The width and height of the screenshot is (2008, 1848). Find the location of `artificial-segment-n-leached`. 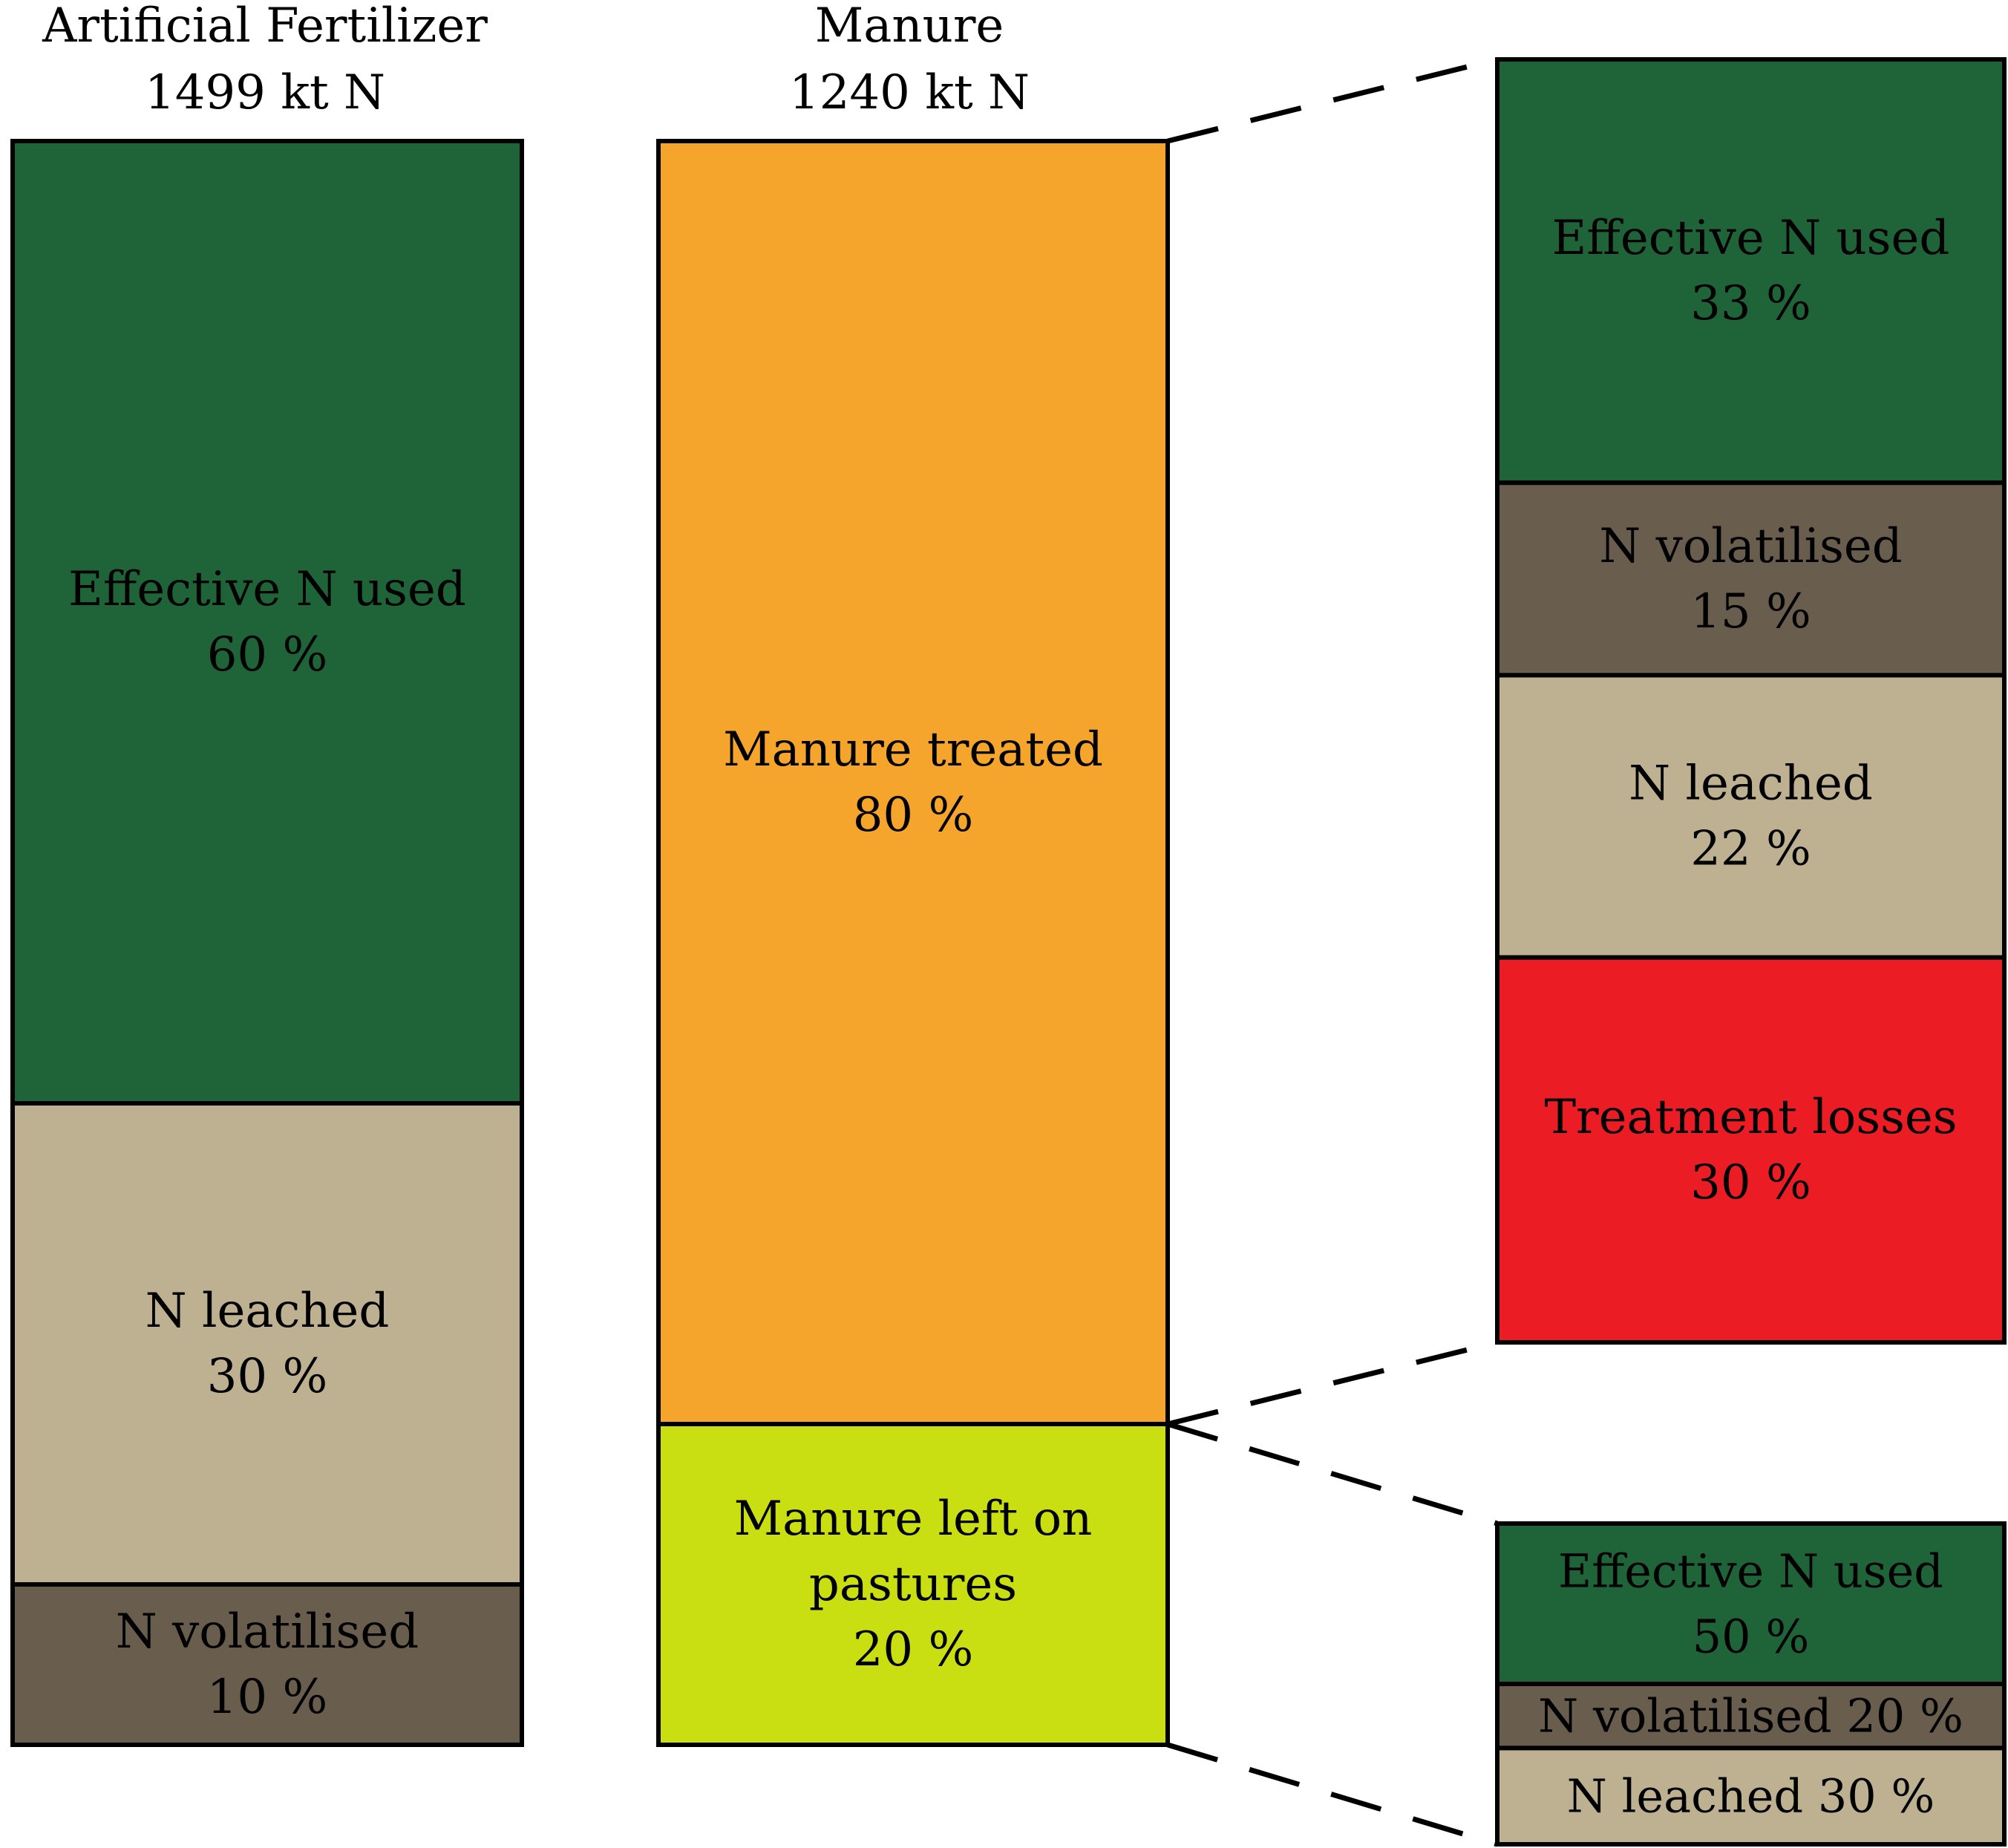

artificial-segment-n-leached is located at coordinates (267, 1344).